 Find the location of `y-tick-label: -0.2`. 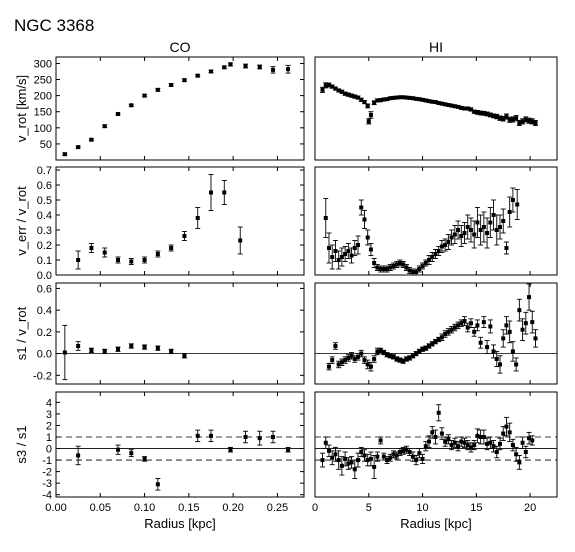

y-tick-label: -0.2 is located at coordinates (42, 376).